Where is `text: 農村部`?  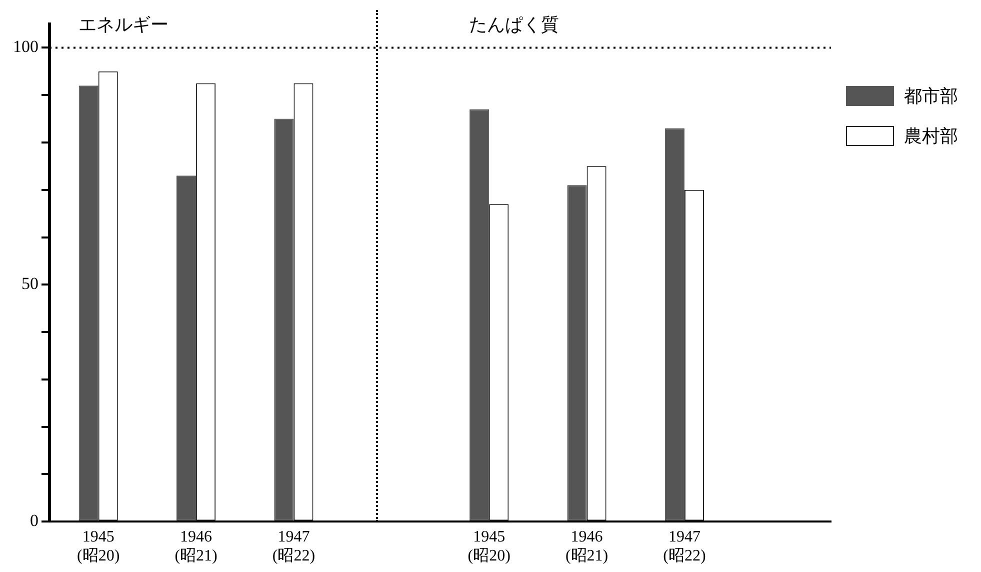 text: 農村部 is located at coordinates (931, 136).